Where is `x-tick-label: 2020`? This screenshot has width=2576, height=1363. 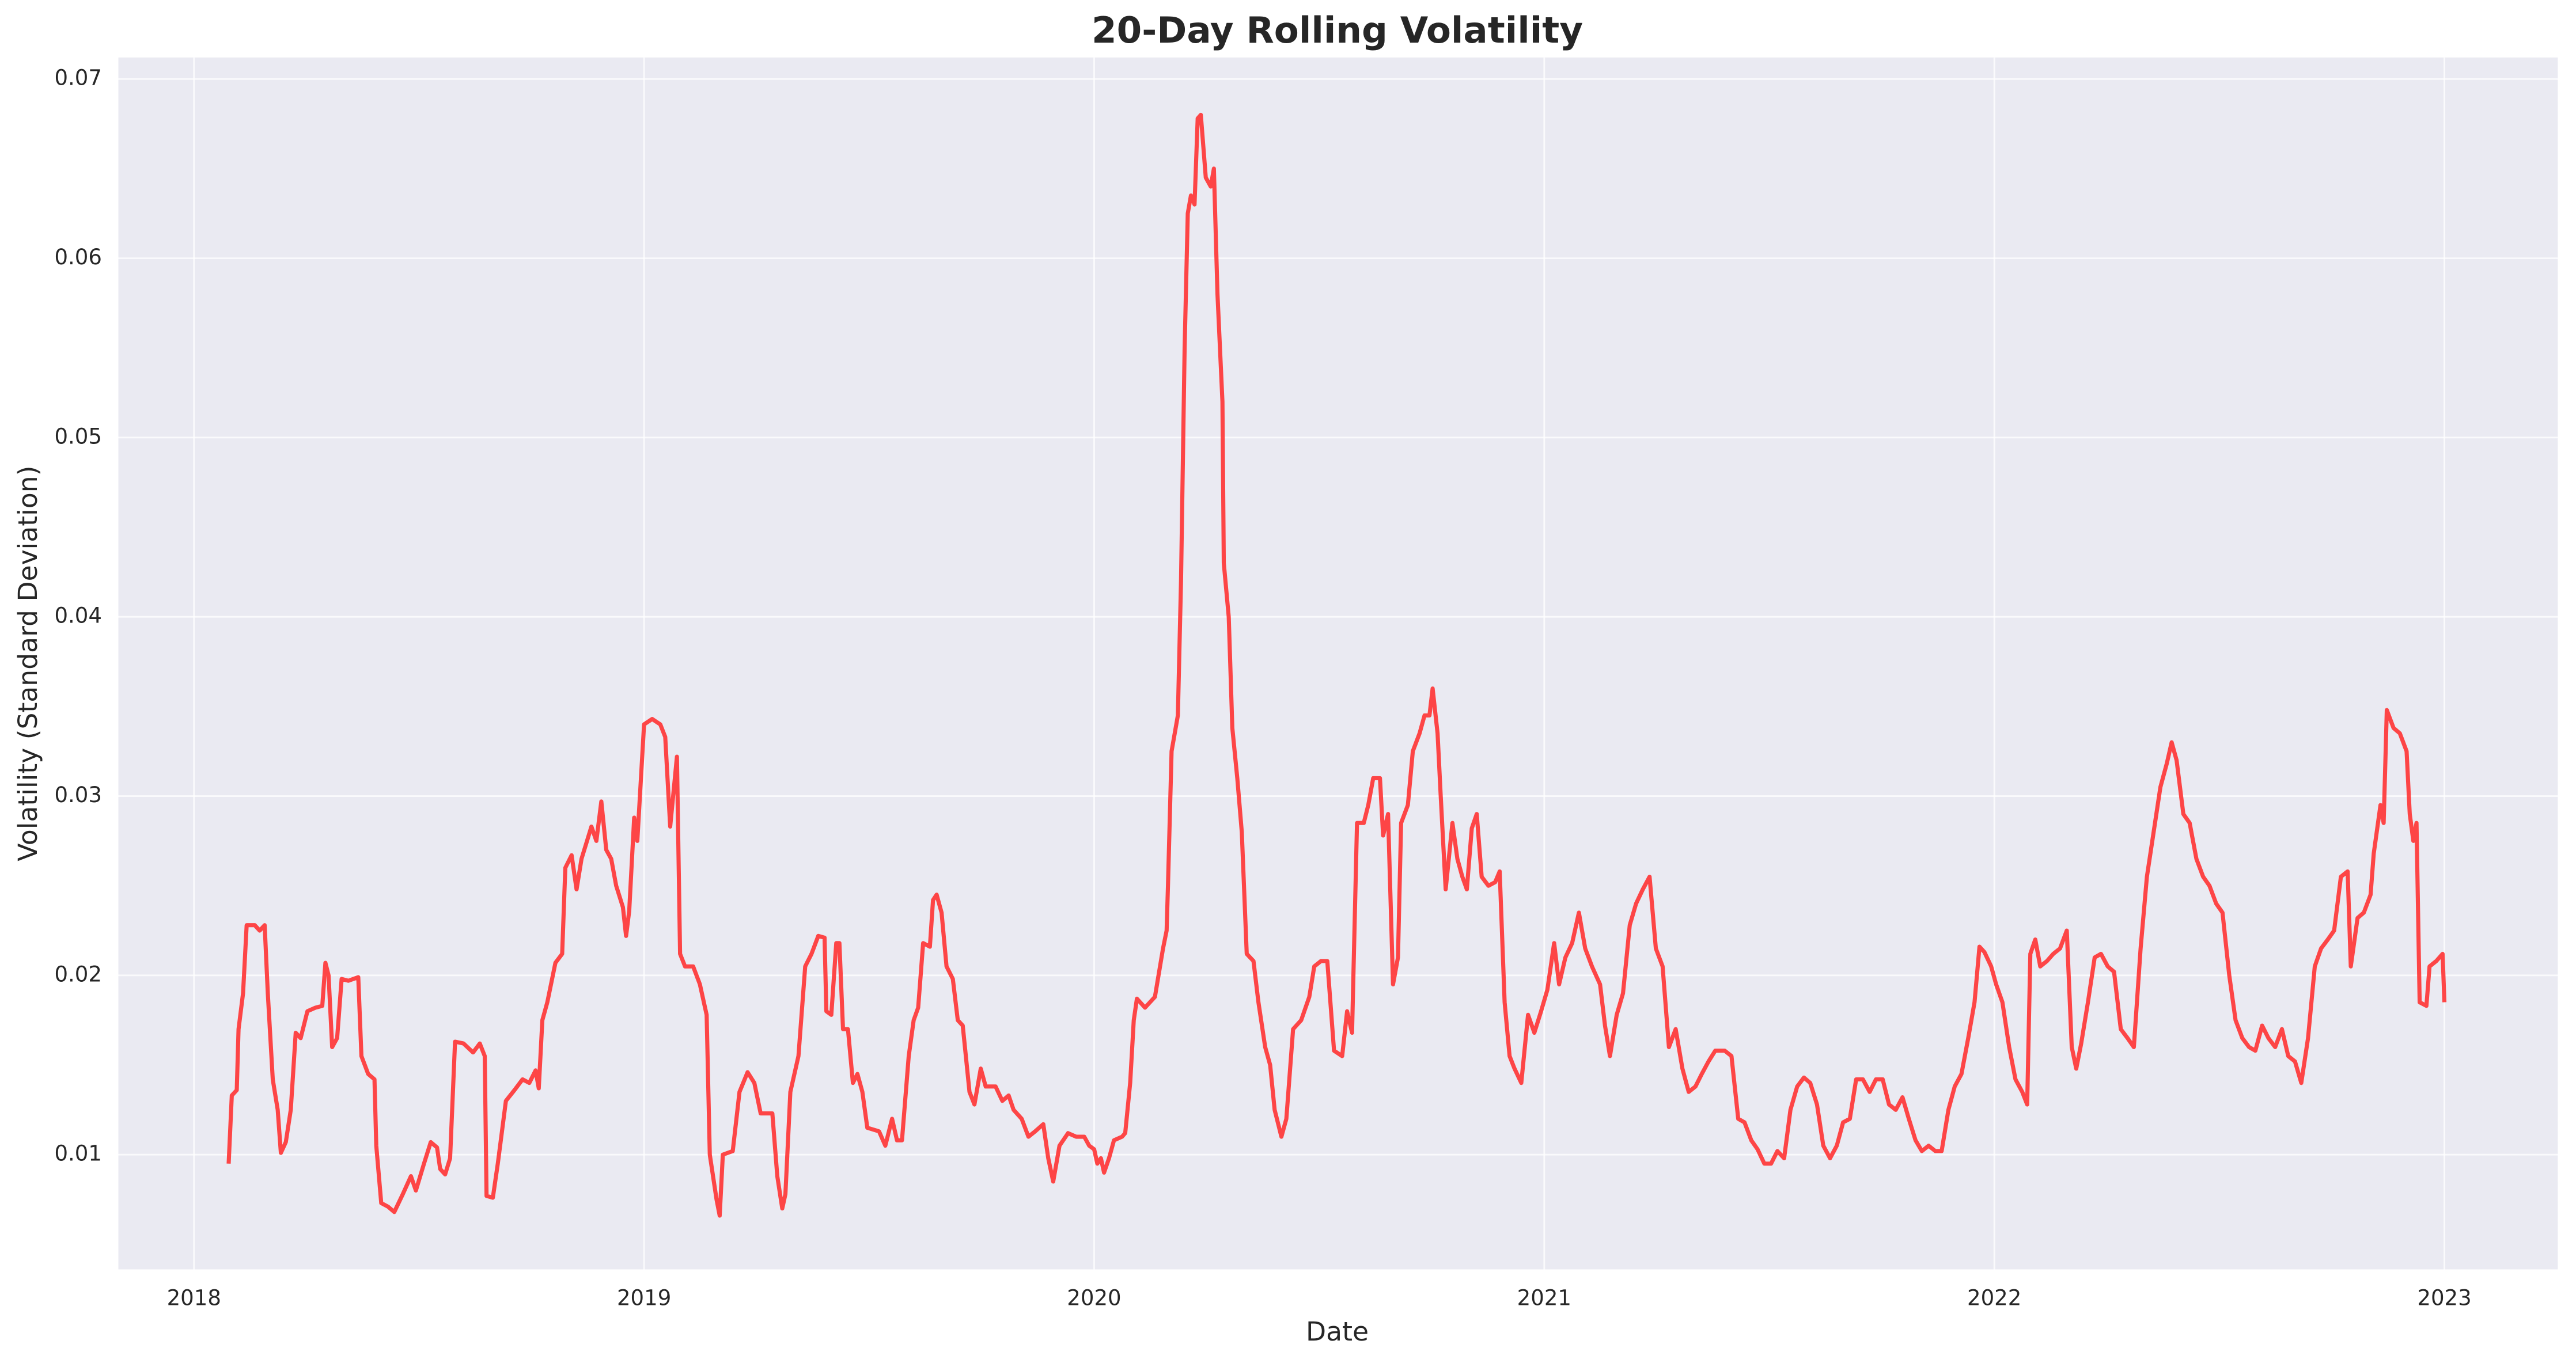
x-tick-label: 2020 is located at coordinates (1094, 1297).